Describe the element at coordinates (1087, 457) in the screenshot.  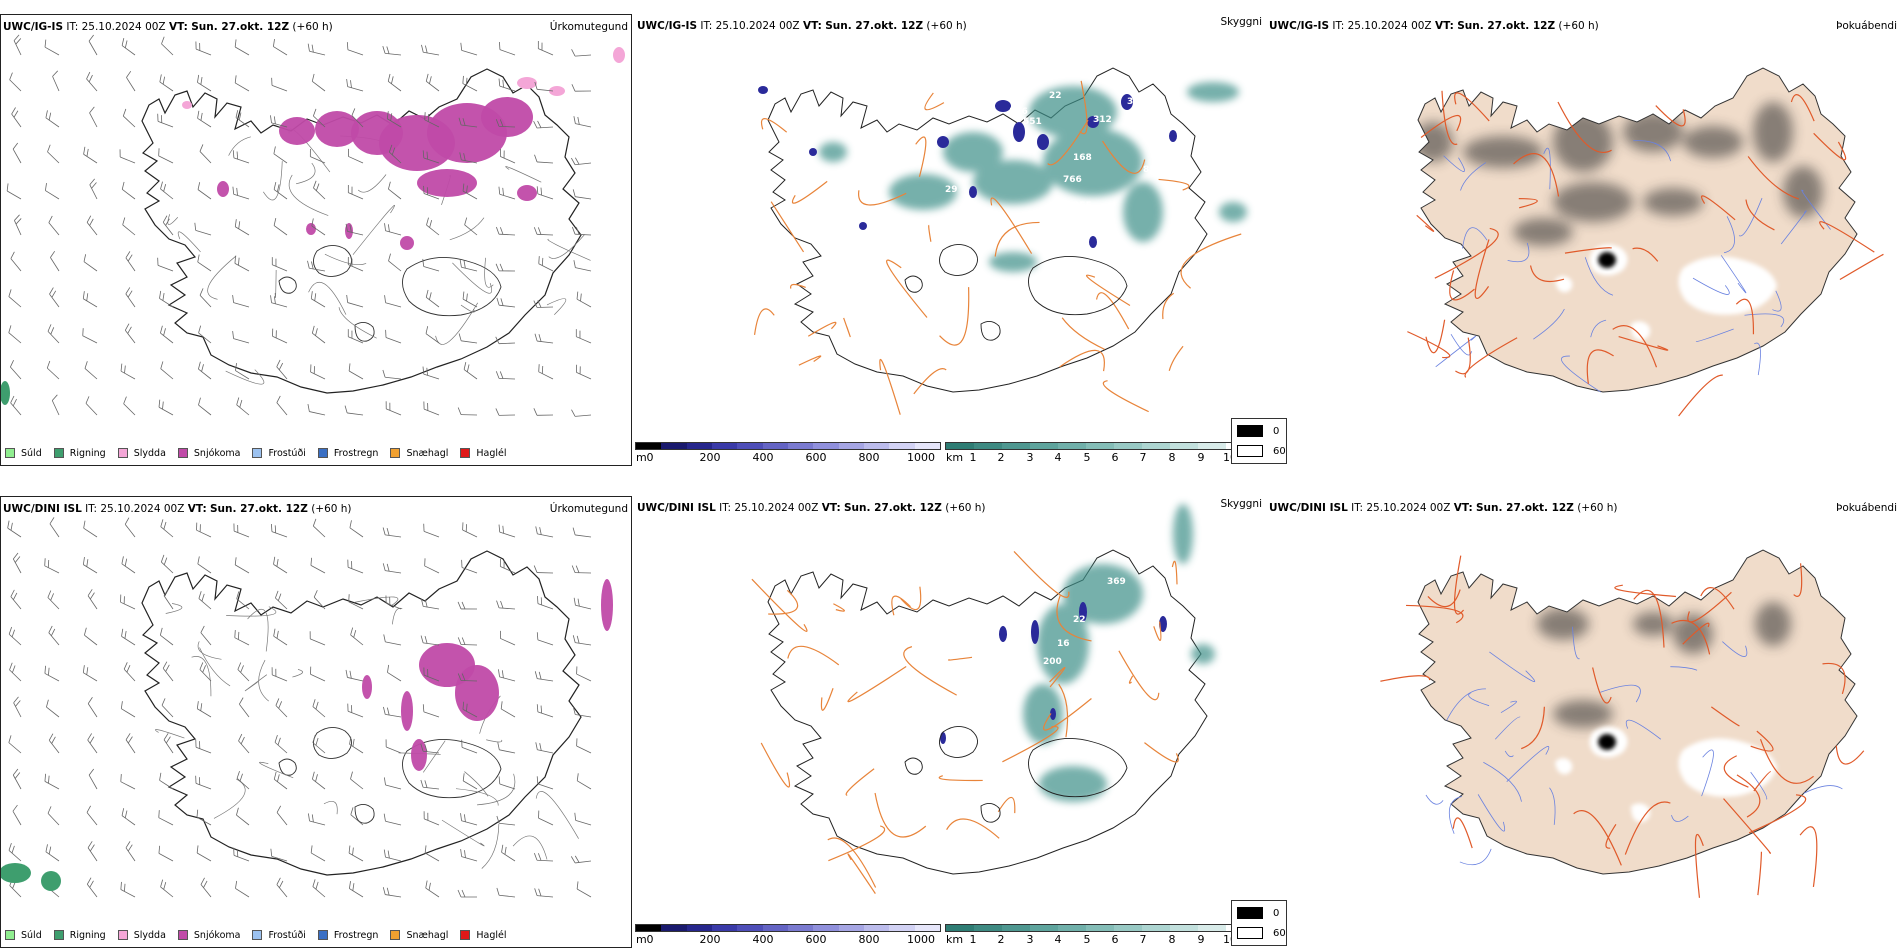
I see `colorbar-tick: 5` at that location.